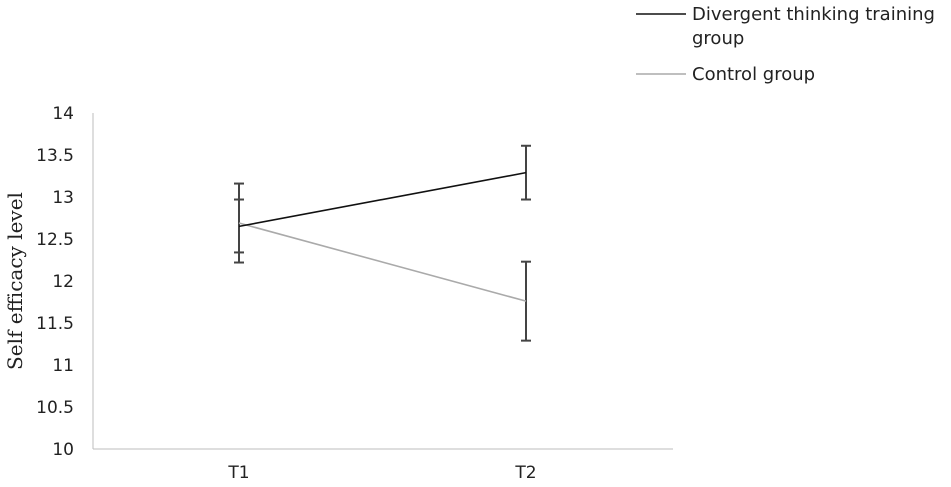 The height and width of the screenshot is (487, 951). Describe the element at coordinates (785, 26) in the screenshot. I see `legend-item: Divergent thinking training group` at that location.